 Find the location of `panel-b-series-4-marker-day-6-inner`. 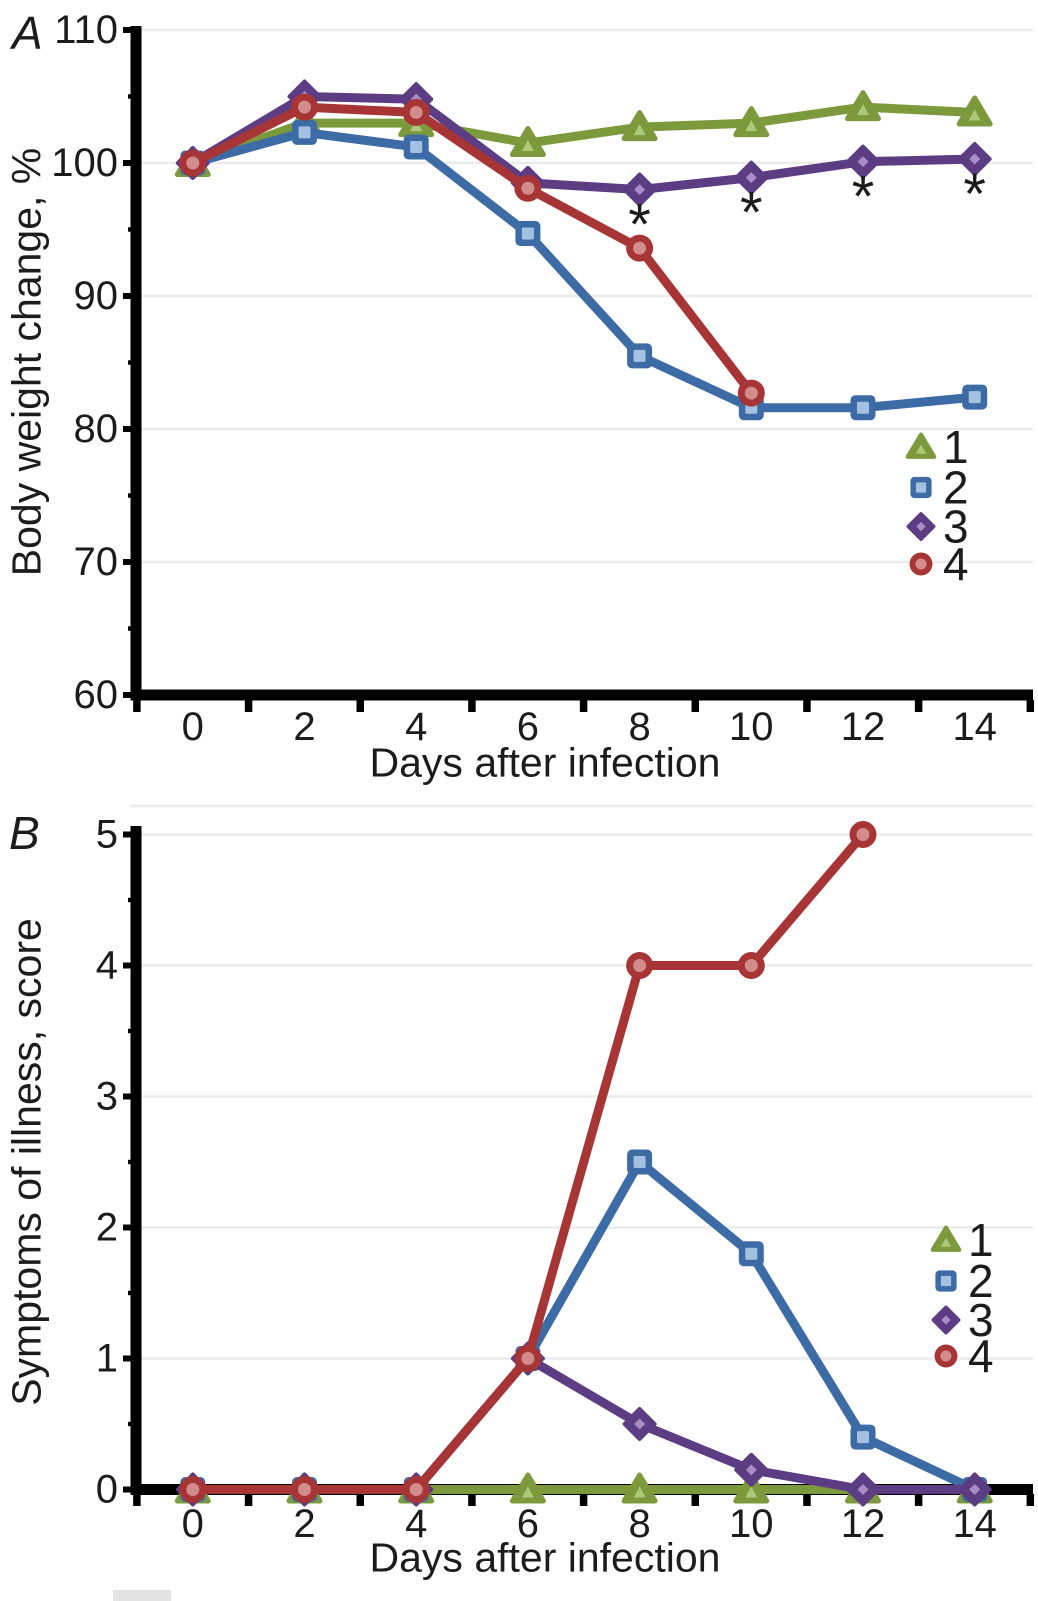

panel-b-series-4-marker-day-6-inner is located at coordinates (528, 1358).